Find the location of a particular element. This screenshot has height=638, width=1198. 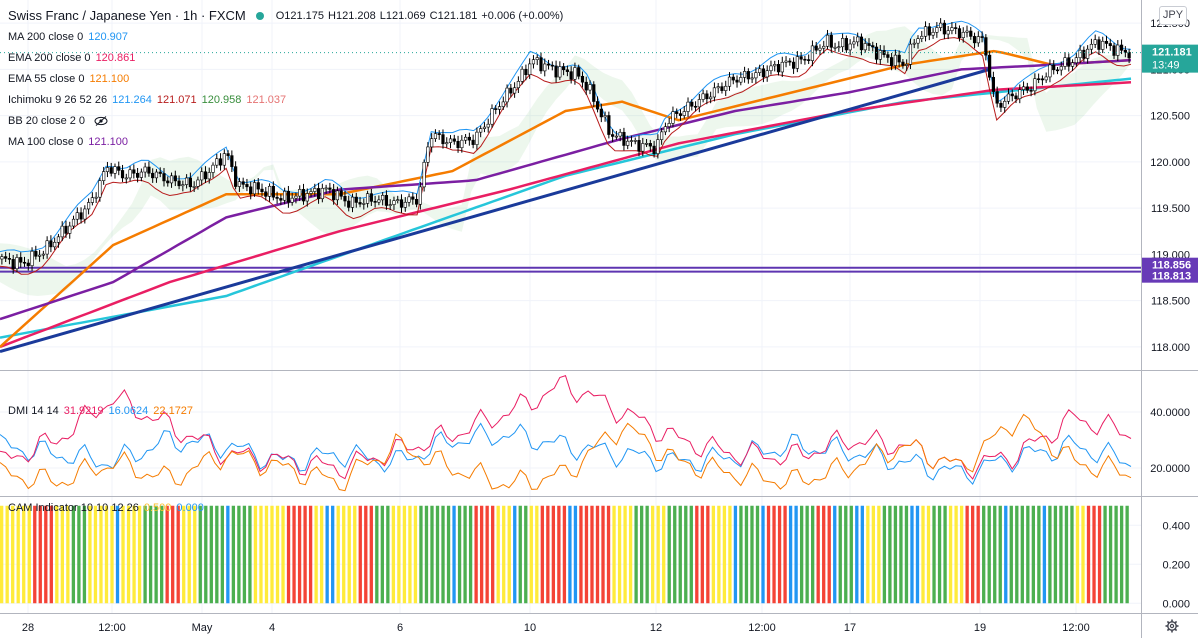

cam-legend: CAM Indicator 10 10 12 26 0.500 0.000 is located at coordinates (108, 507).